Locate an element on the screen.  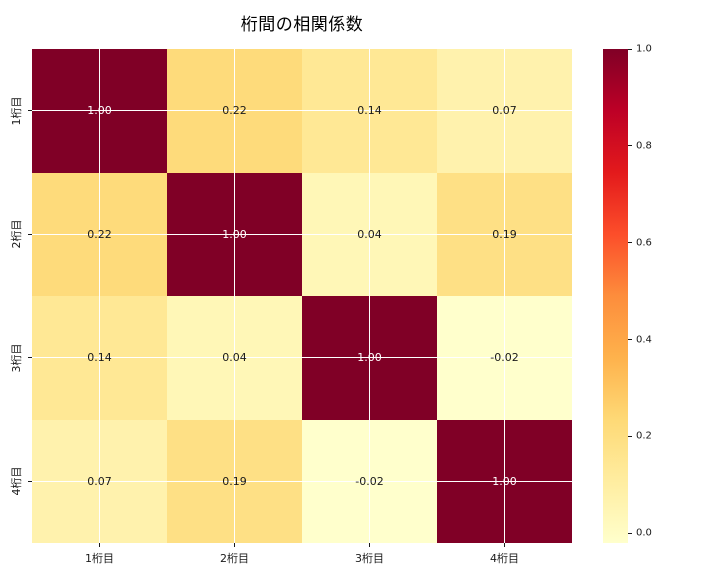
colorbar-tick-label: 0.4 is located at coordinates (644, 340).